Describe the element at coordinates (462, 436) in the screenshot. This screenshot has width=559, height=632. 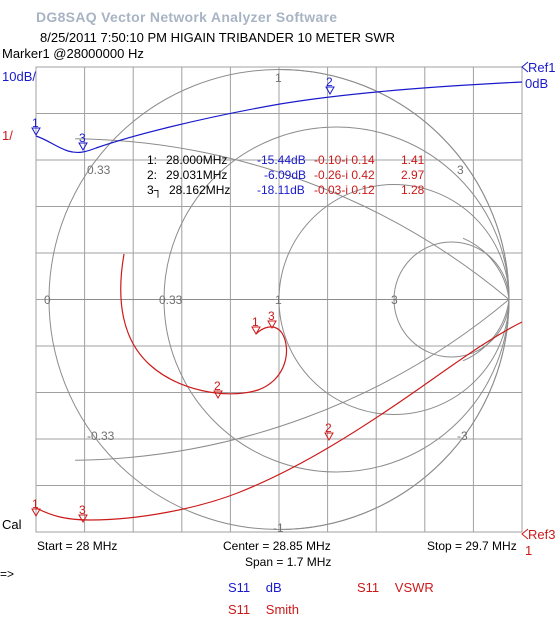
I see `smith-label-x-bot-3: -3` at that location.